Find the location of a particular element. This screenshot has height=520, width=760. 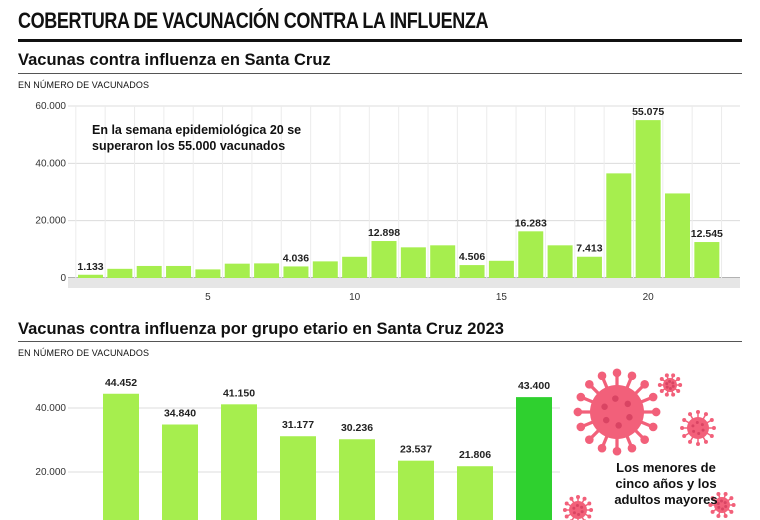

chart1-axis-band is located at coordinates (404, 283).